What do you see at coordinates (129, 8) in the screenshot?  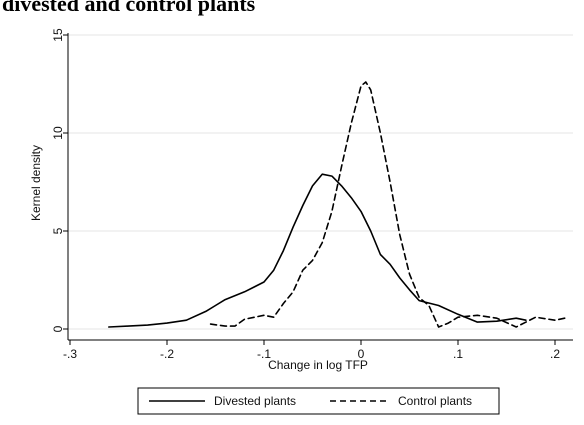 I see `chart-title: divested and control plants` at bounding box center [129, 8].